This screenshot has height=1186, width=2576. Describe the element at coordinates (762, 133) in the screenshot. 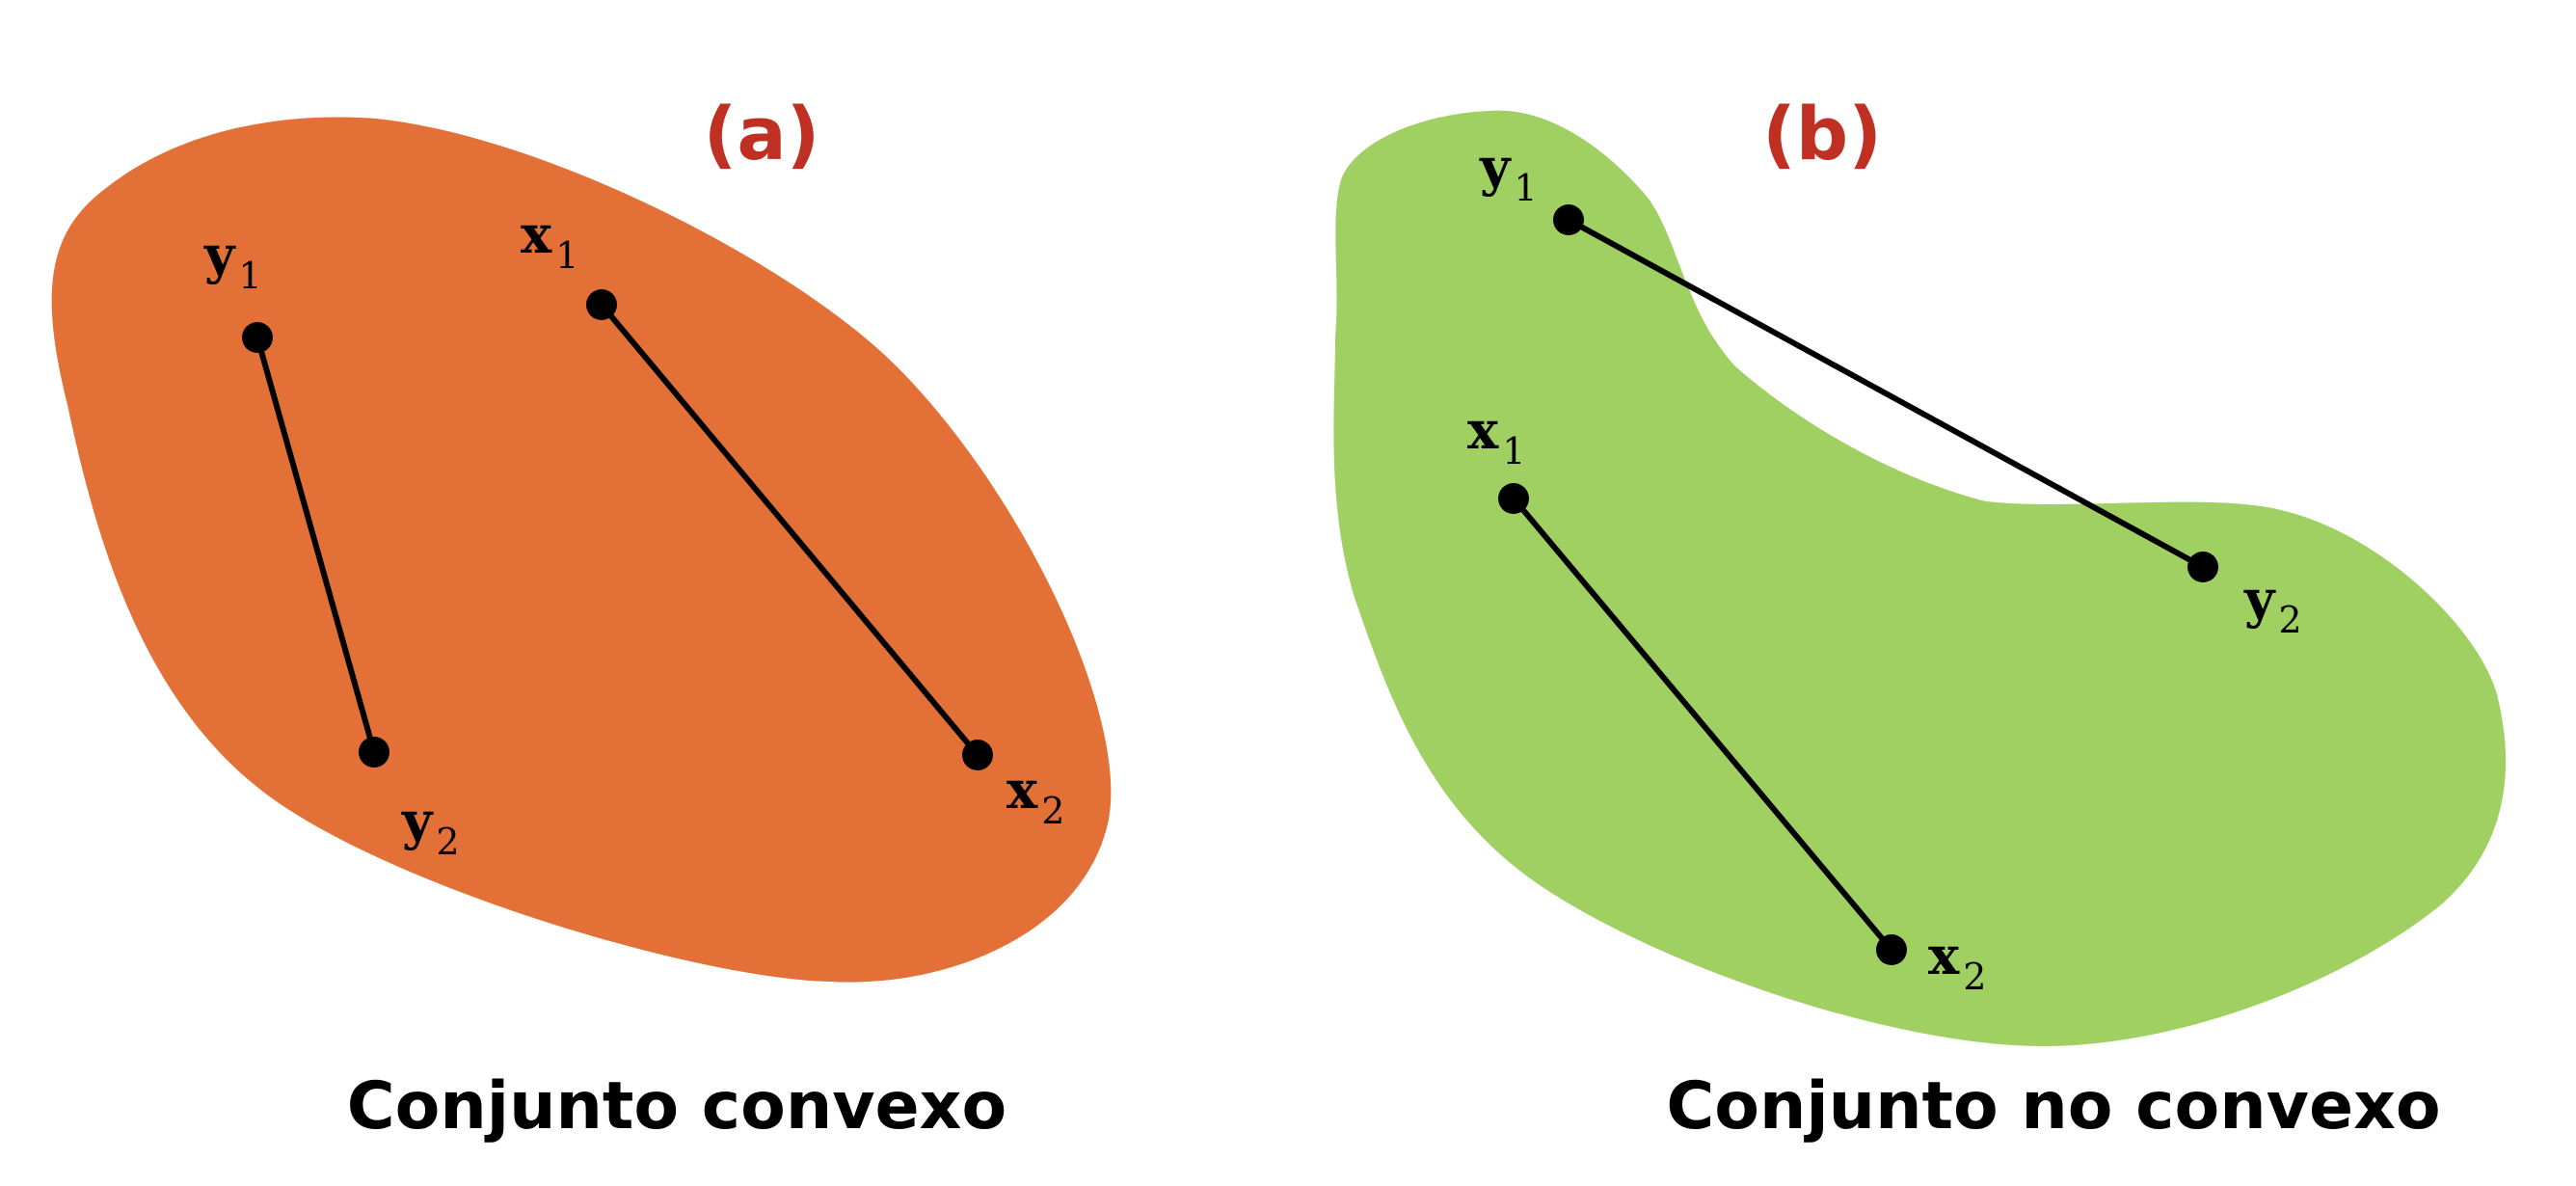

I see `panel-a-tag: (a)` at that location.